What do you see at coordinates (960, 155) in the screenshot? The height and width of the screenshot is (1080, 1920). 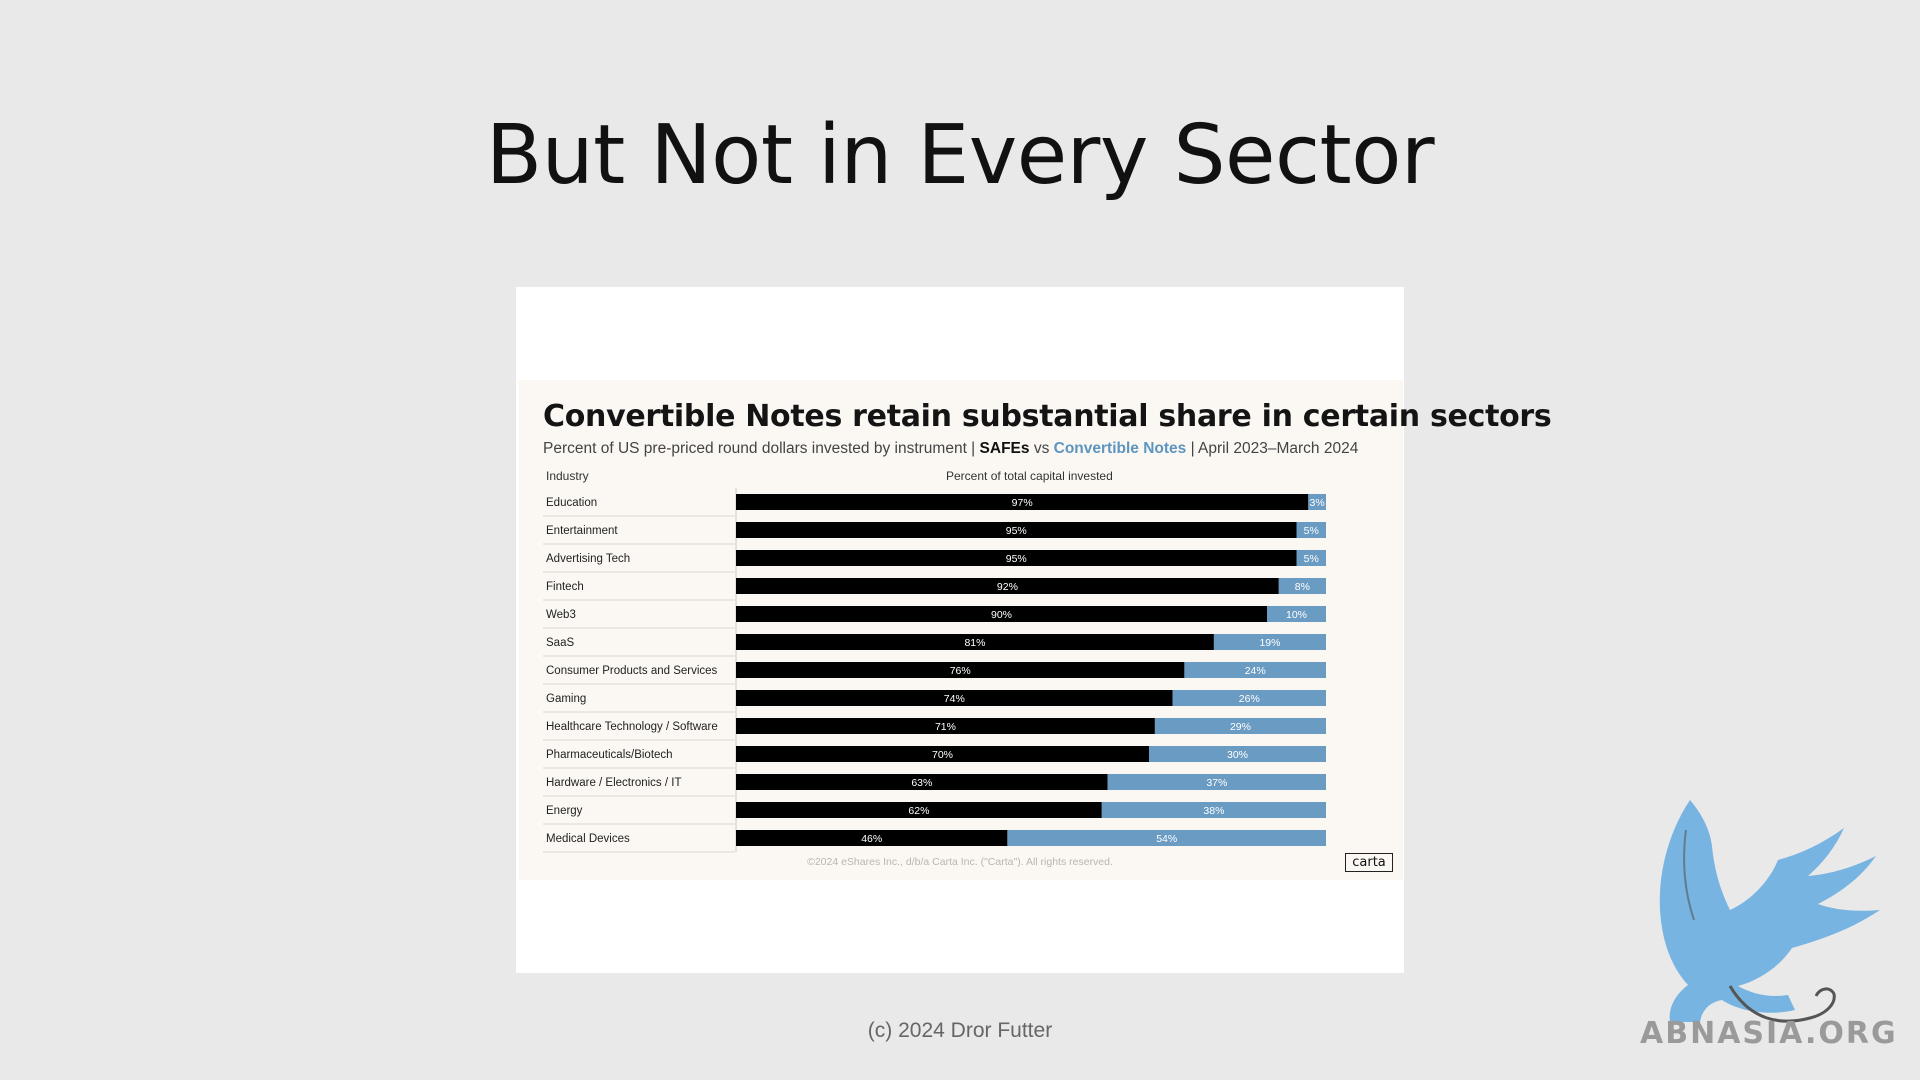 I see `slide-title: But Not in Every Sector` at bounding box center [960, 155].